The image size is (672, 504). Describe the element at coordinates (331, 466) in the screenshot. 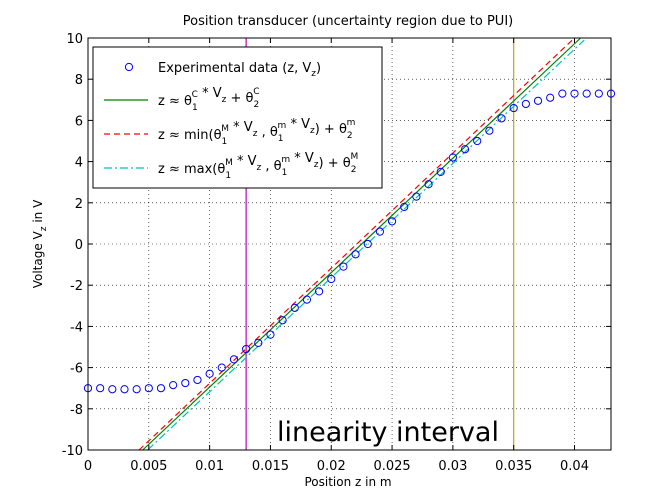

I see `x-tick-label: 0.02` at that location.